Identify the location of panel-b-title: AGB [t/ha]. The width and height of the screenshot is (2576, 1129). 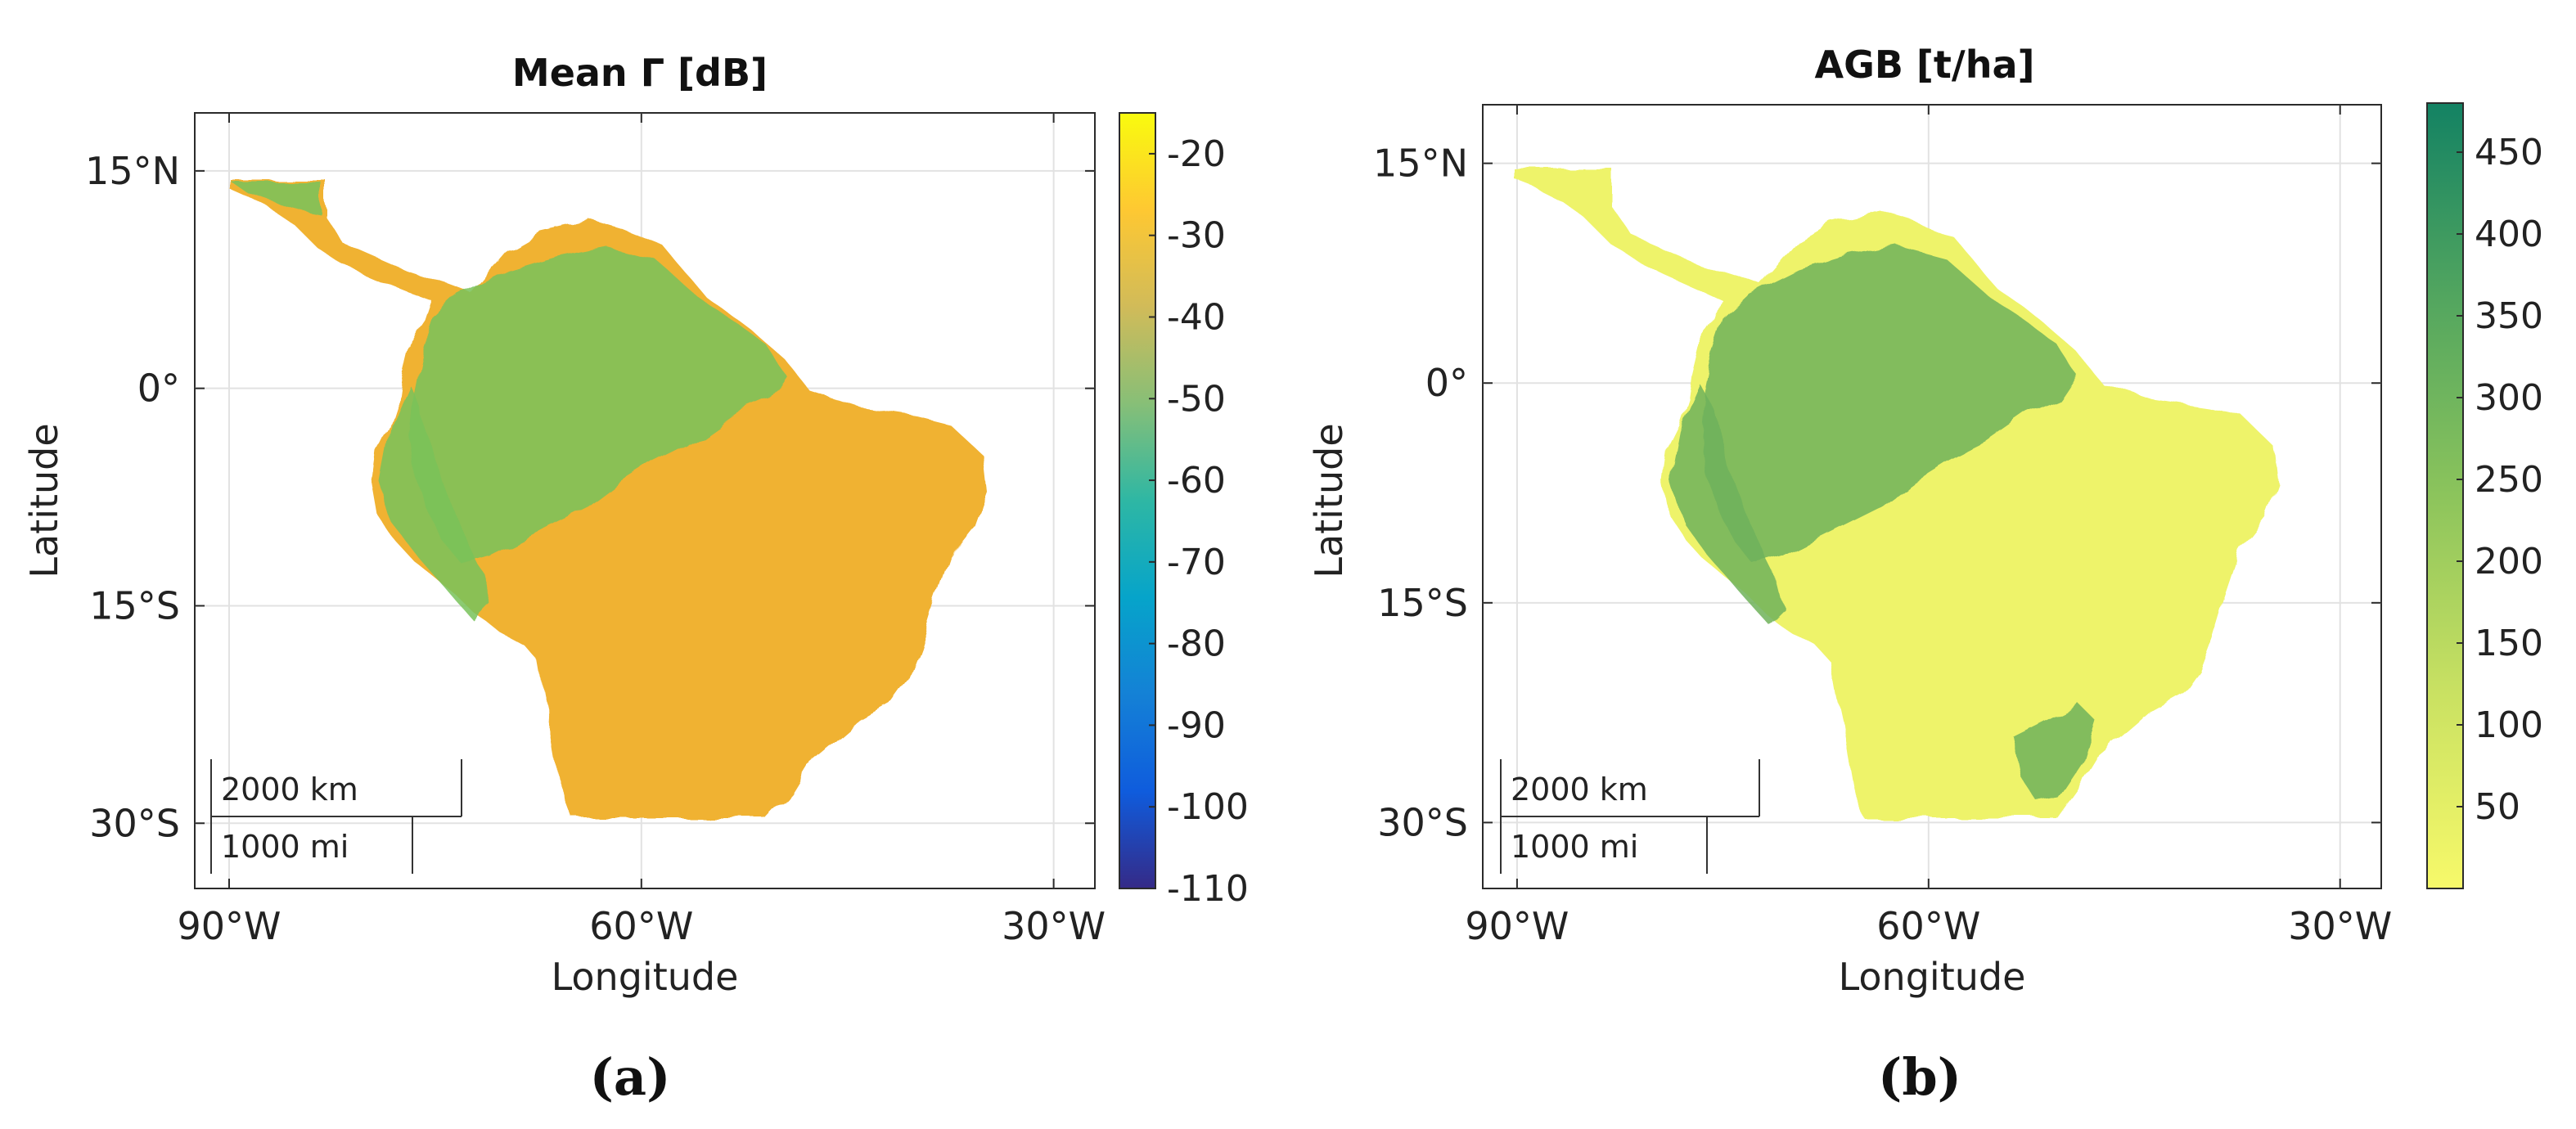
(1924, 65).